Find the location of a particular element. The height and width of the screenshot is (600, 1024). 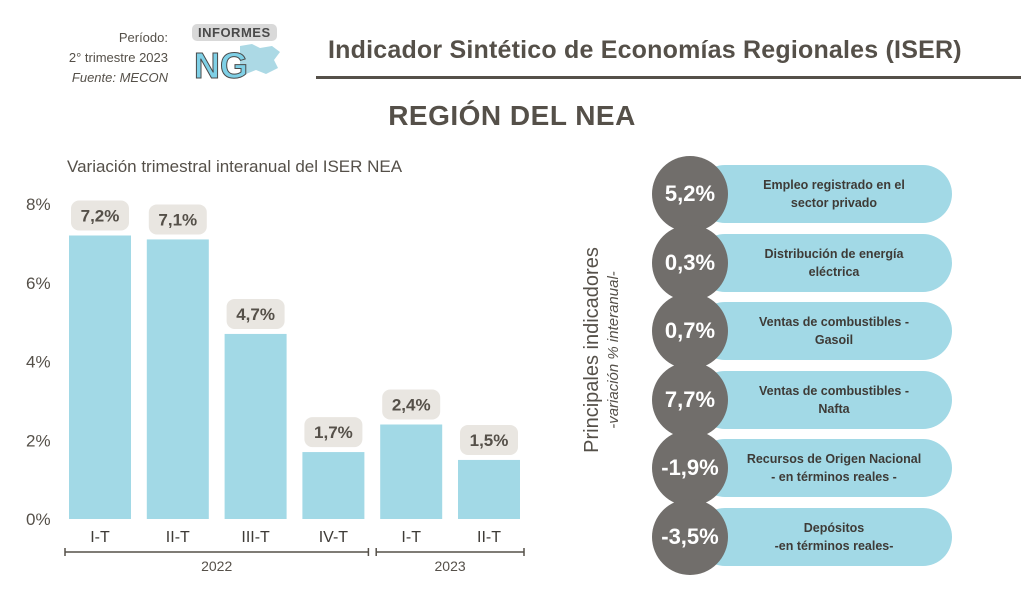

indicator-label: Ventas de combustibles - Gasoil is located at coordinates (834, 331).